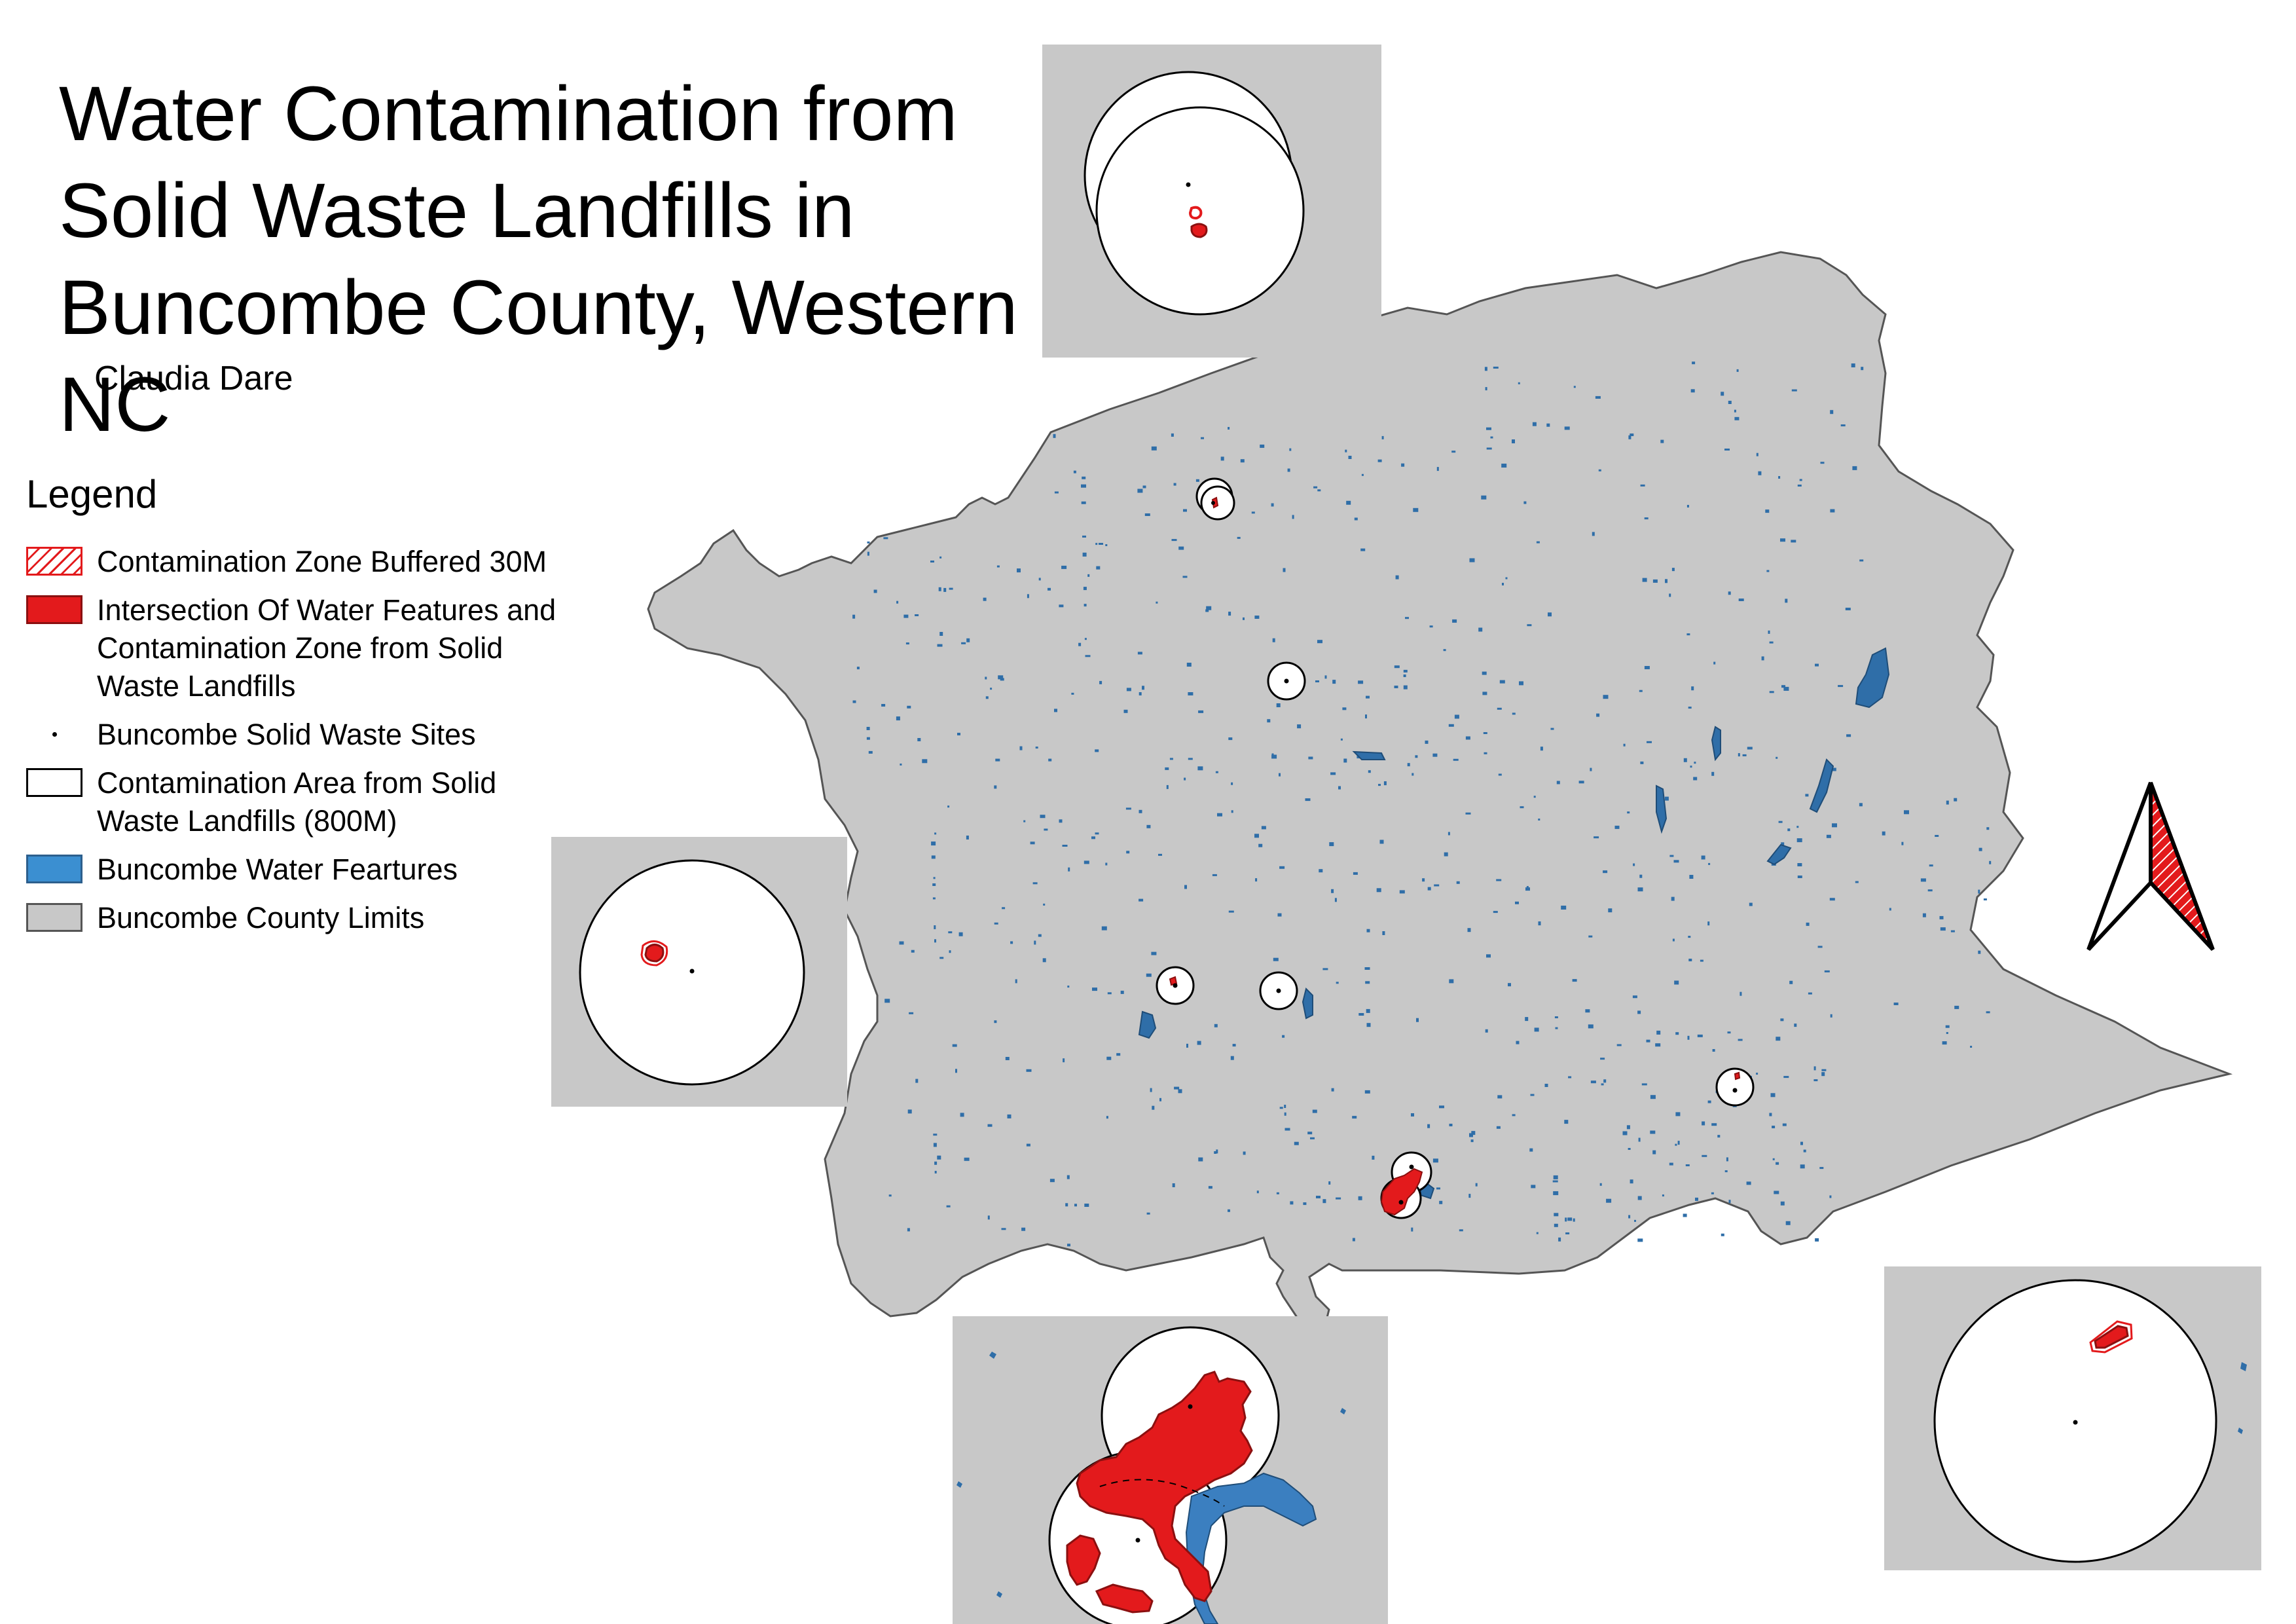  Describe the element at coordinates (1735, 1087) in the screenshot. I see `buffer-circle-east` at that location.